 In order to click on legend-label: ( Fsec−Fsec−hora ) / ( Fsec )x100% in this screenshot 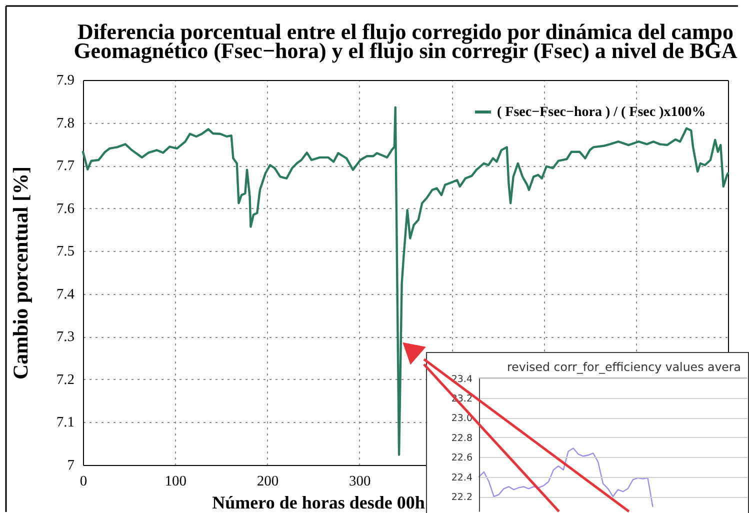, I will do `click(601, 112)`.